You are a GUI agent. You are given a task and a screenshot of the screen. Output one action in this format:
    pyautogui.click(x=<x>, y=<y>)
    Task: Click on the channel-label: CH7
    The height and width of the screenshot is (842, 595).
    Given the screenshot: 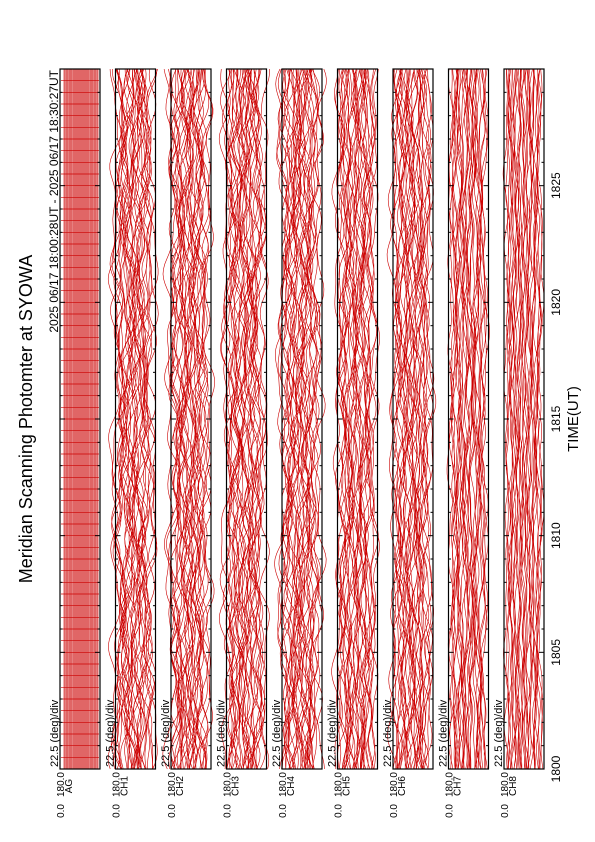 What is the action you would take?
    pyautogui.click(x=458, y=786)
    